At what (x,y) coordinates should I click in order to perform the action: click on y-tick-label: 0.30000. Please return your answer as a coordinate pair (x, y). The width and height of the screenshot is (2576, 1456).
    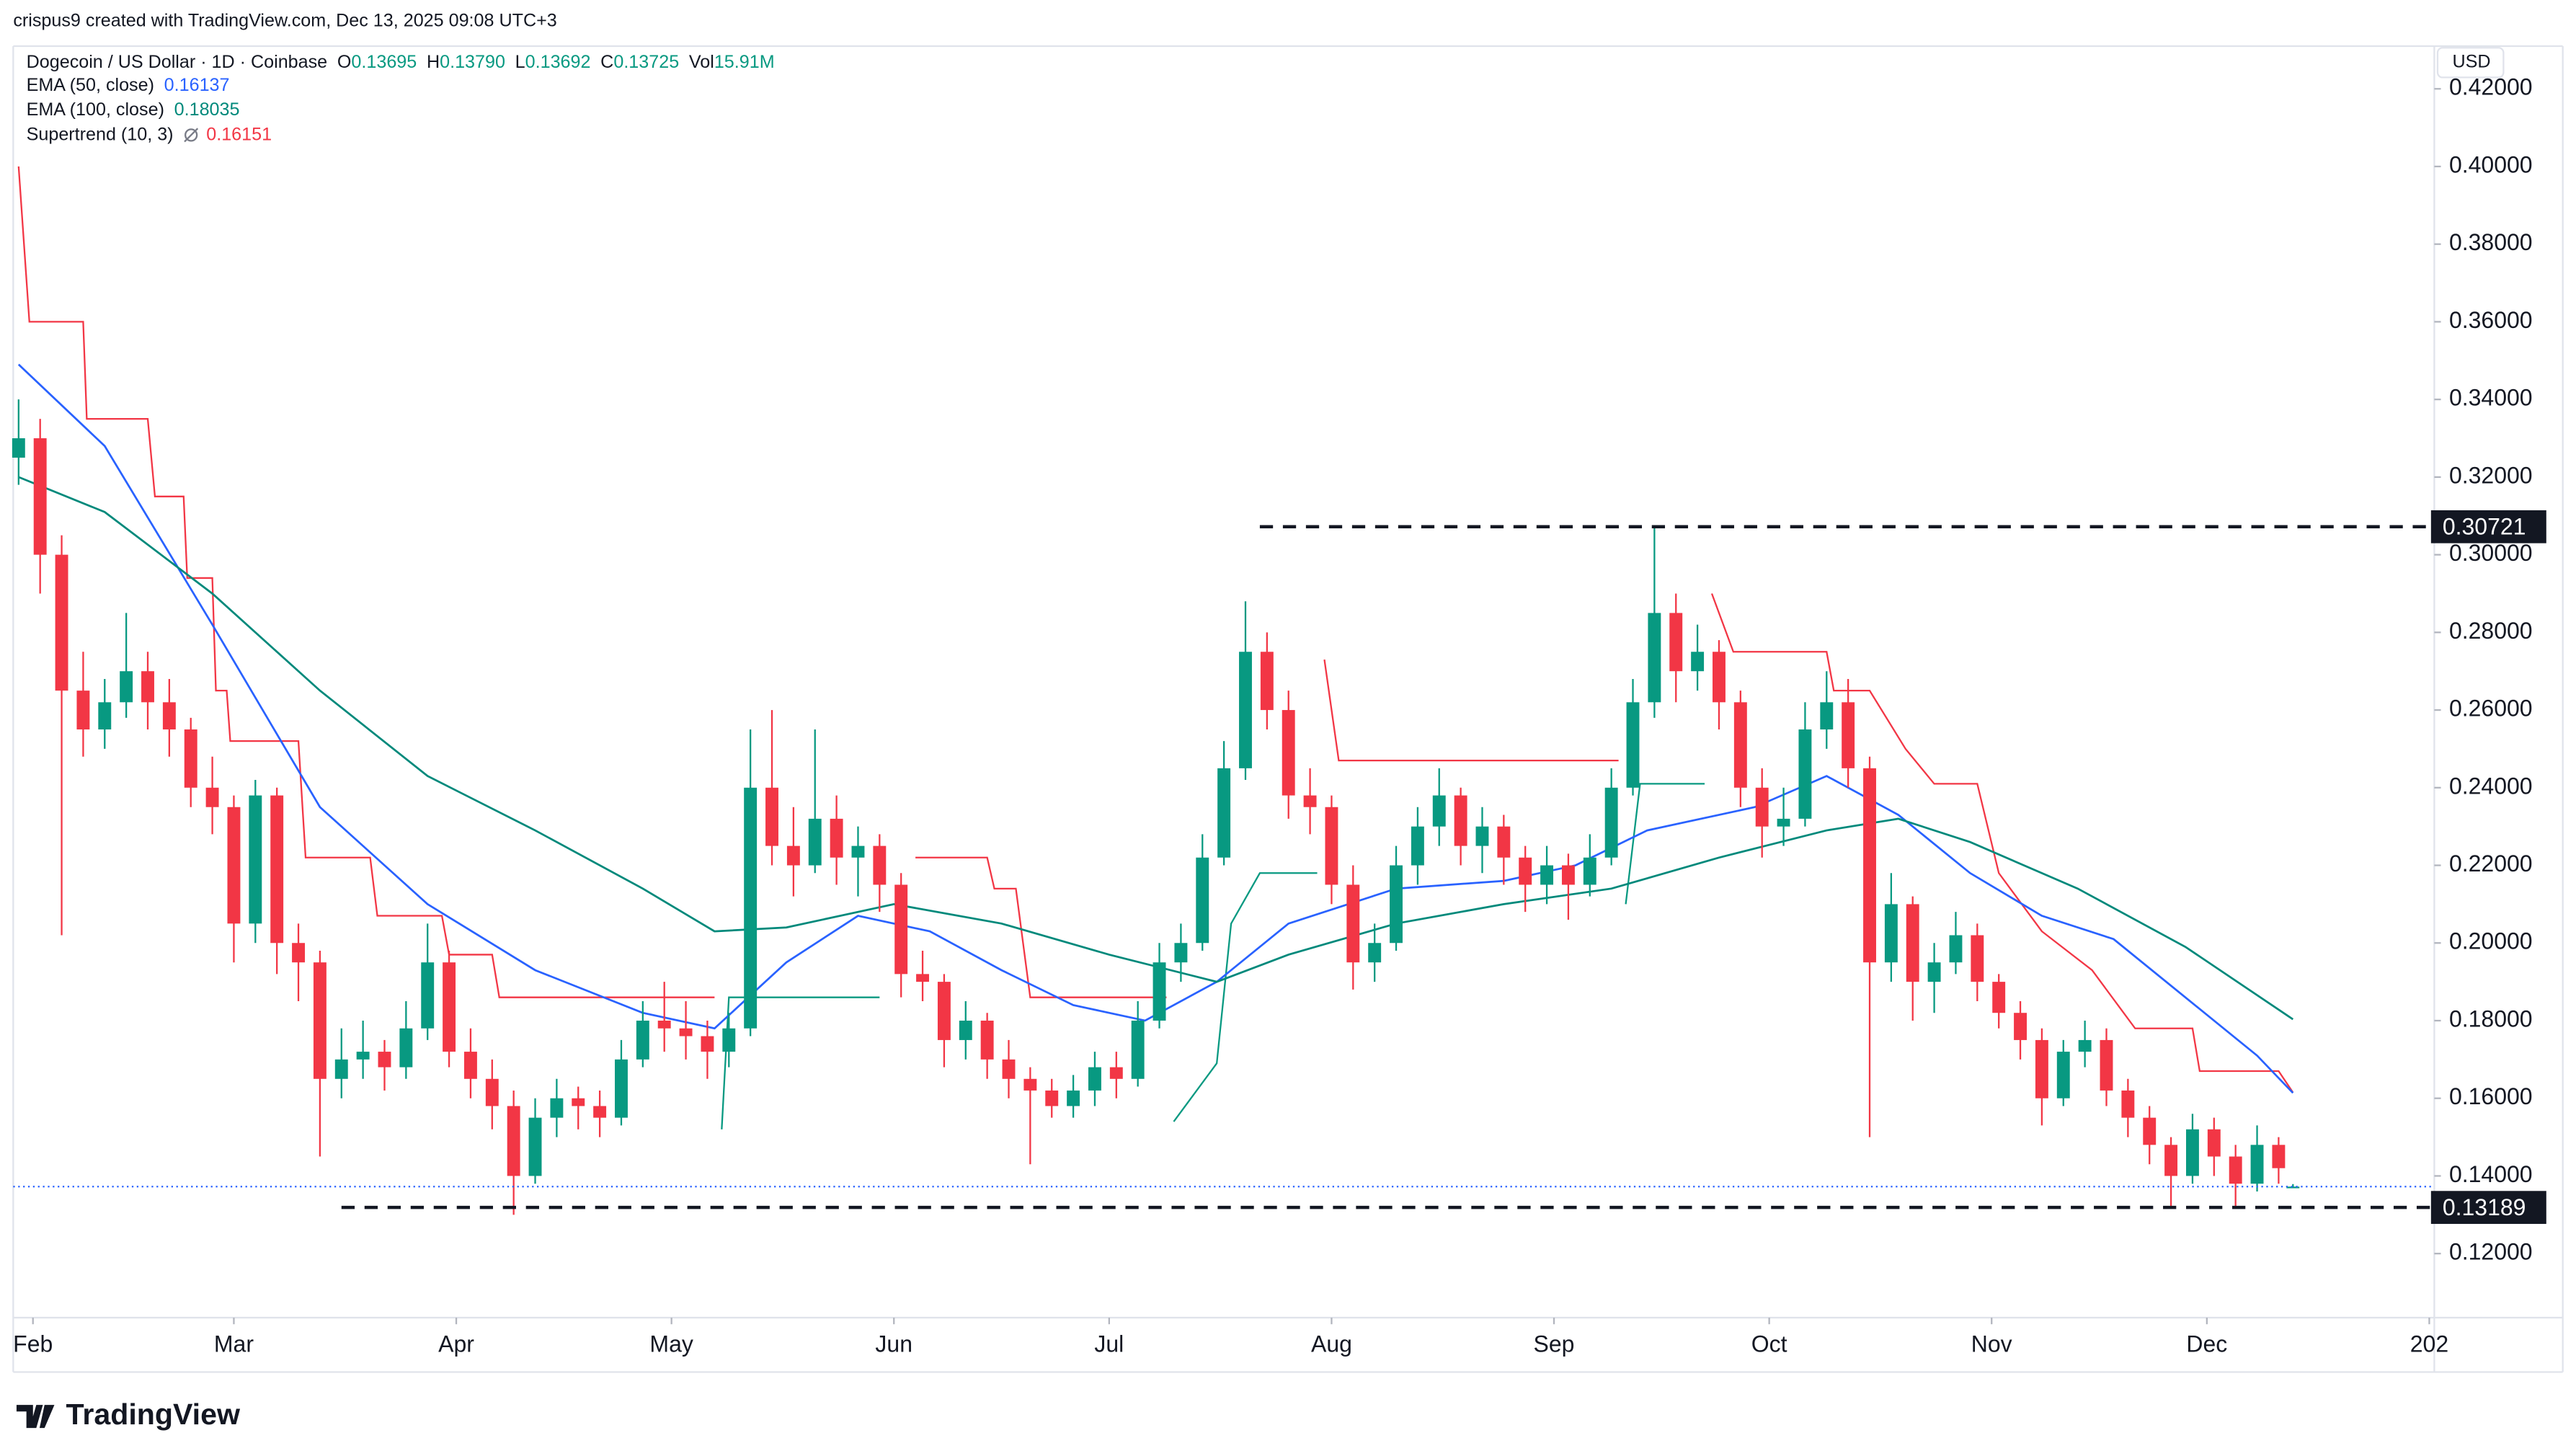
    Looking at the image, I should click on (2491, 553).